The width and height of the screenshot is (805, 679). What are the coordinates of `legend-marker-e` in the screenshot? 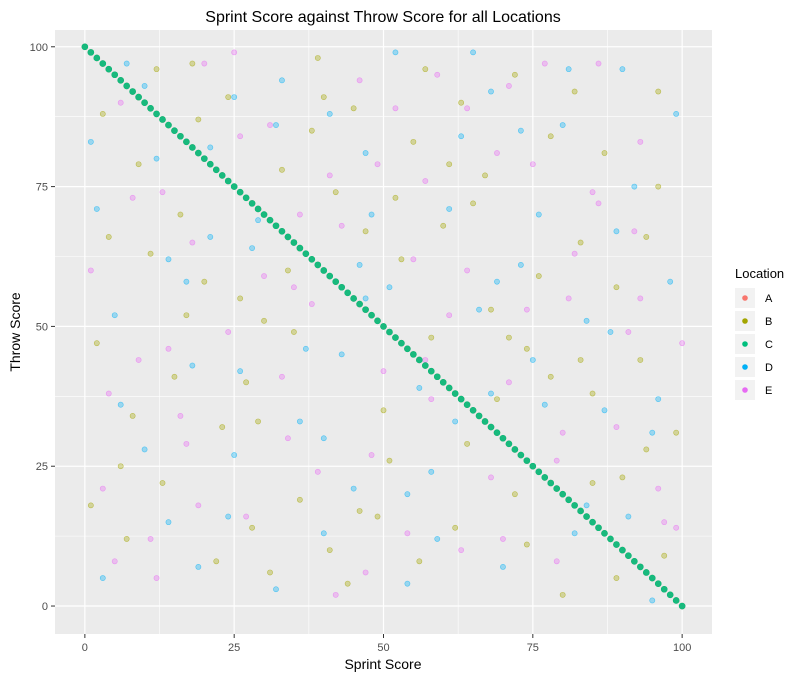 It's located at (745, 390).